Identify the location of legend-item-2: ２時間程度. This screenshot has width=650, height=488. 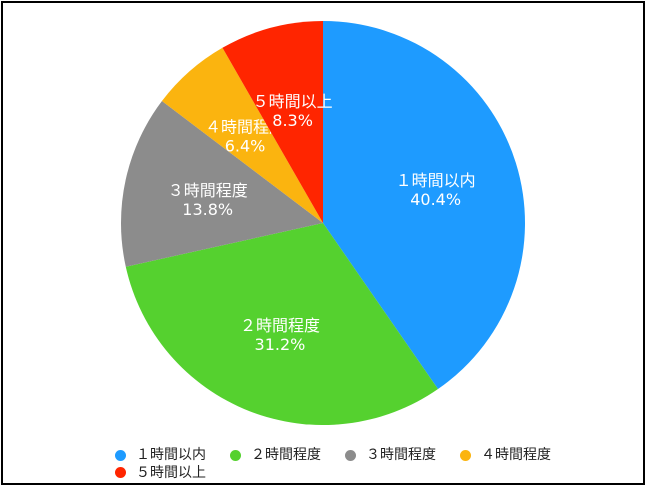
(275, 455).